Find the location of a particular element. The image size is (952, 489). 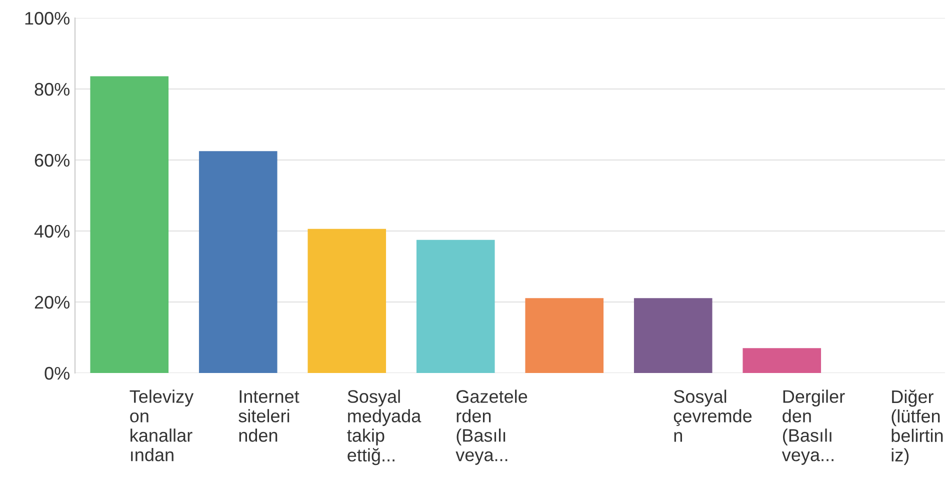

y-tick-label: 100% is located at coordinates (47, 18).